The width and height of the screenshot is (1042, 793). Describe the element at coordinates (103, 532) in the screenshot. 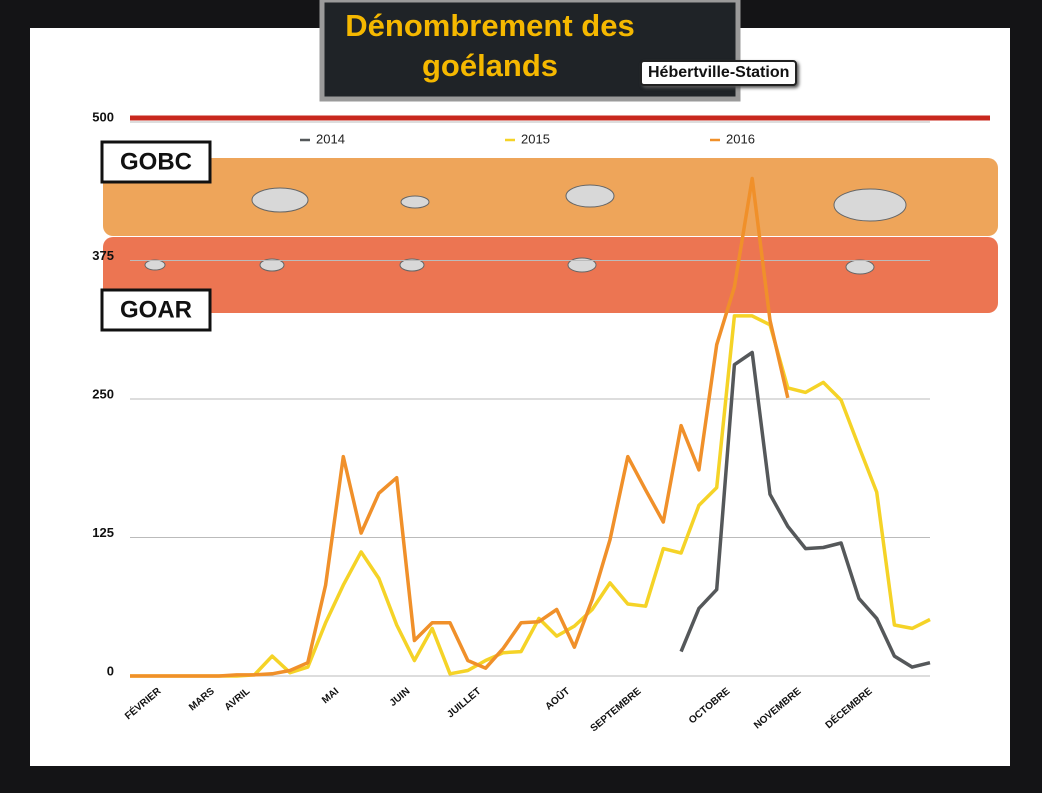

I see `y-tick-label: 125` at that location.